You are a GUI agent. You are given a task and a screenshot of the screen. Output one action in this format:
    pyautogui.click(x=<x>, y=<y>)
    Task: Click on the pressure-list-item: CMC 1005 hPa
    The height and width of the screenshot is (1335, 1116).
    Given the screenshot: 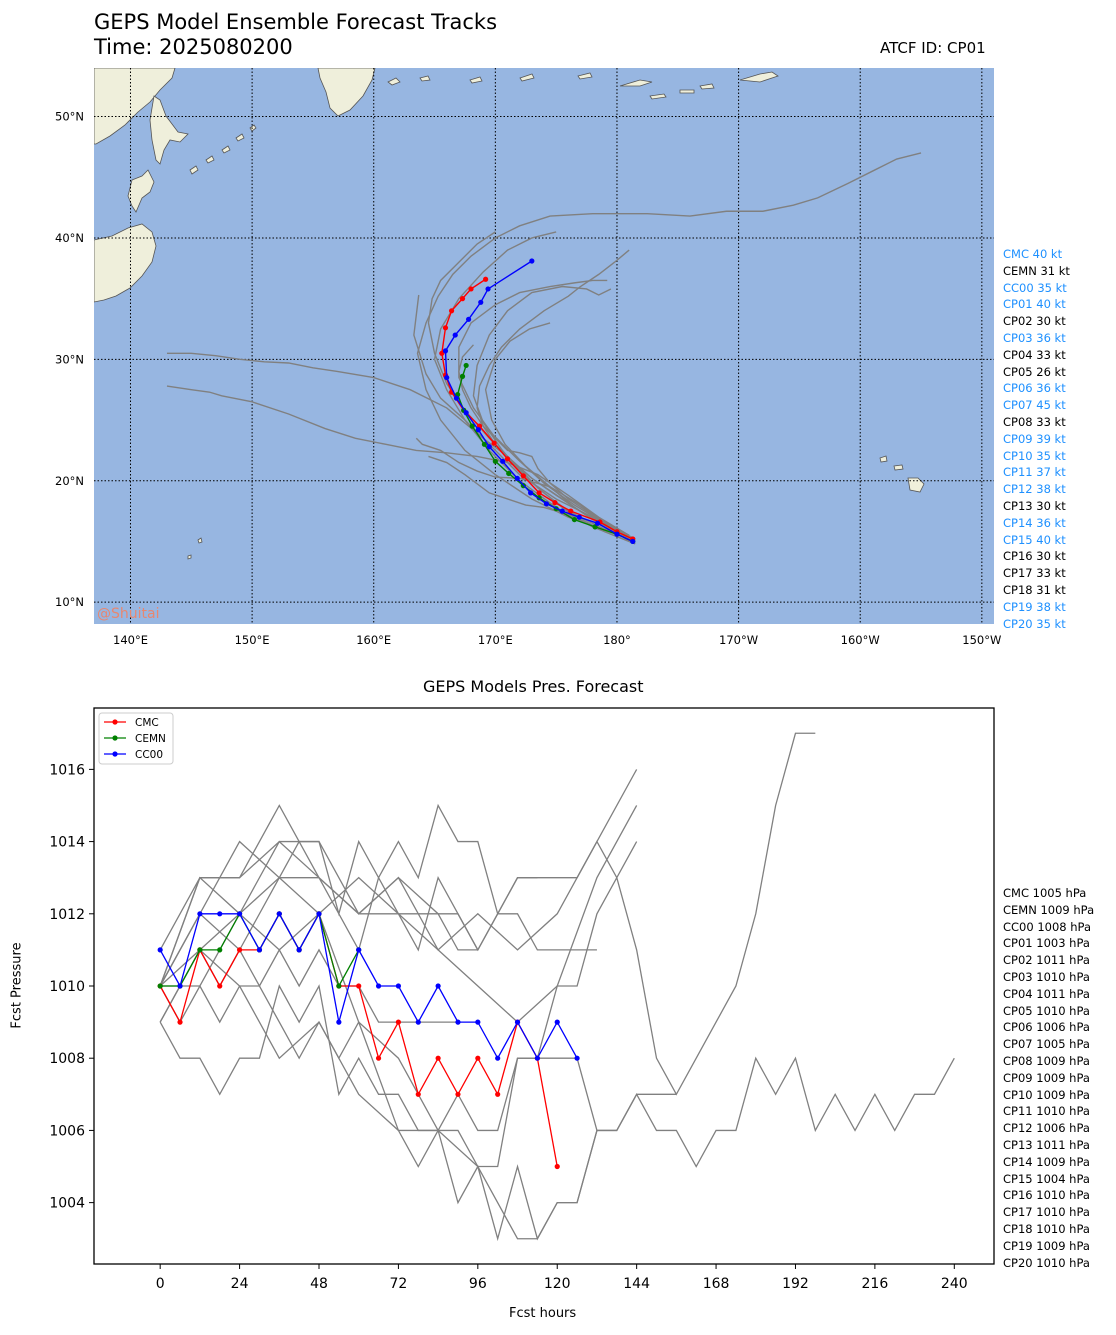 What is the action you would take?
    pyautogui.click(x=1045, y=893)
    